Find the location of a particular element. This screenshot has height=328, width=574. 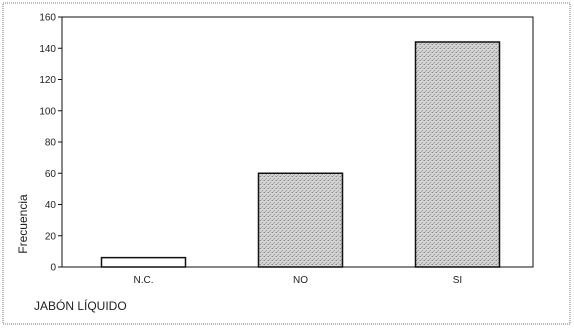

y-tick-label: 80 is located at coordinates (51, 143).